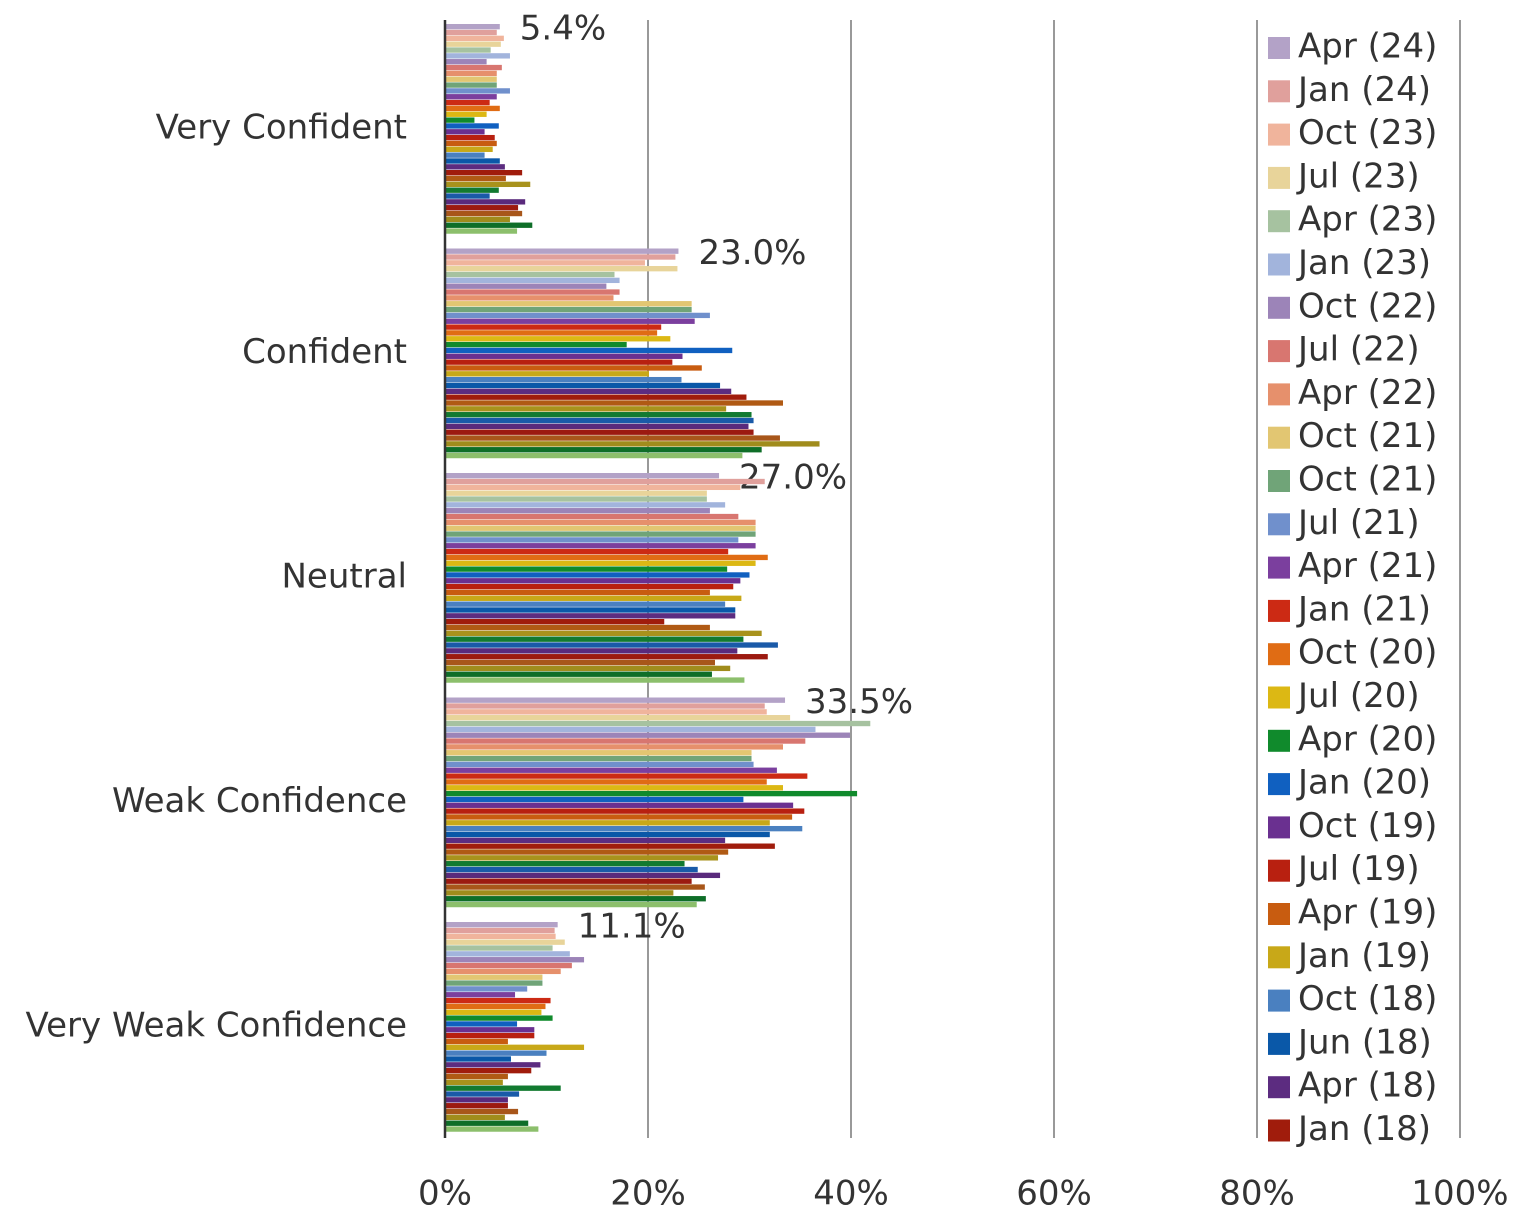 This screenshot has height=1215, width=1532. Describe the element at coordinates (1363, 263) in the screenshot. I see `legend-label: Jan (23)` at that location.